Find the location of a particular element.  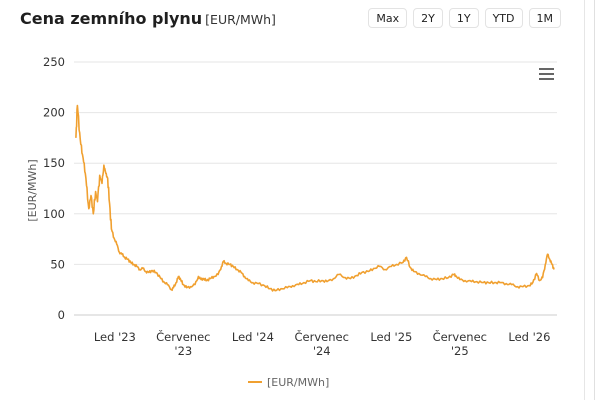

x-tick-label-line: Led '24 is located at coordinates (253, 337).